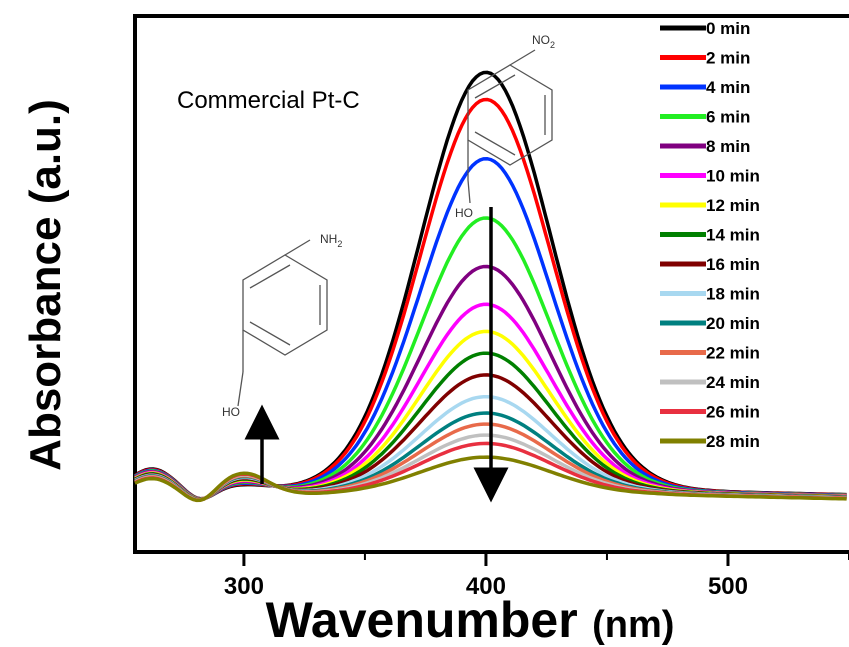 This screenshot has height=647, width=849. What do you see at coordinates (728, 58) in the screenshot?
I see `legend-label-1: 2 min` at bounding box center [728, 58].